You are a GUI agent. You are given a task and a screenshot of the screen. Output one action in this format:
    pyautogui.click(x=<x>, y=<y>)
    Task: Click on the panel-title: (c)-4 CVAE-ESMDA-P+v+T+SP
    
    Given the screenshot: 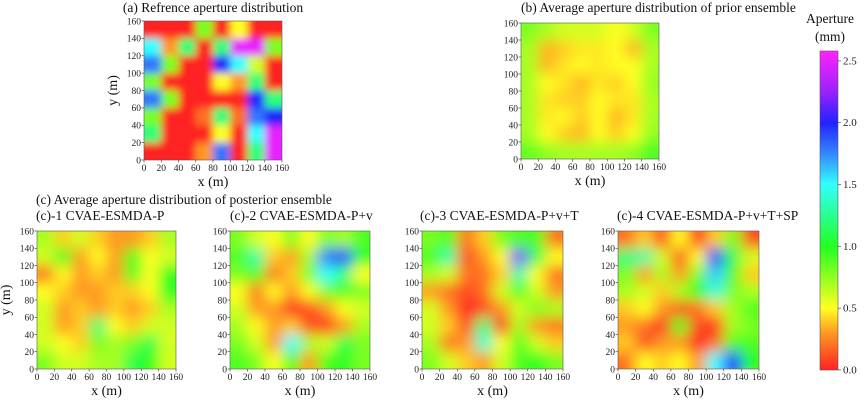 What is the action you would take?
    pyautogui.click(x=707, y=215)
    